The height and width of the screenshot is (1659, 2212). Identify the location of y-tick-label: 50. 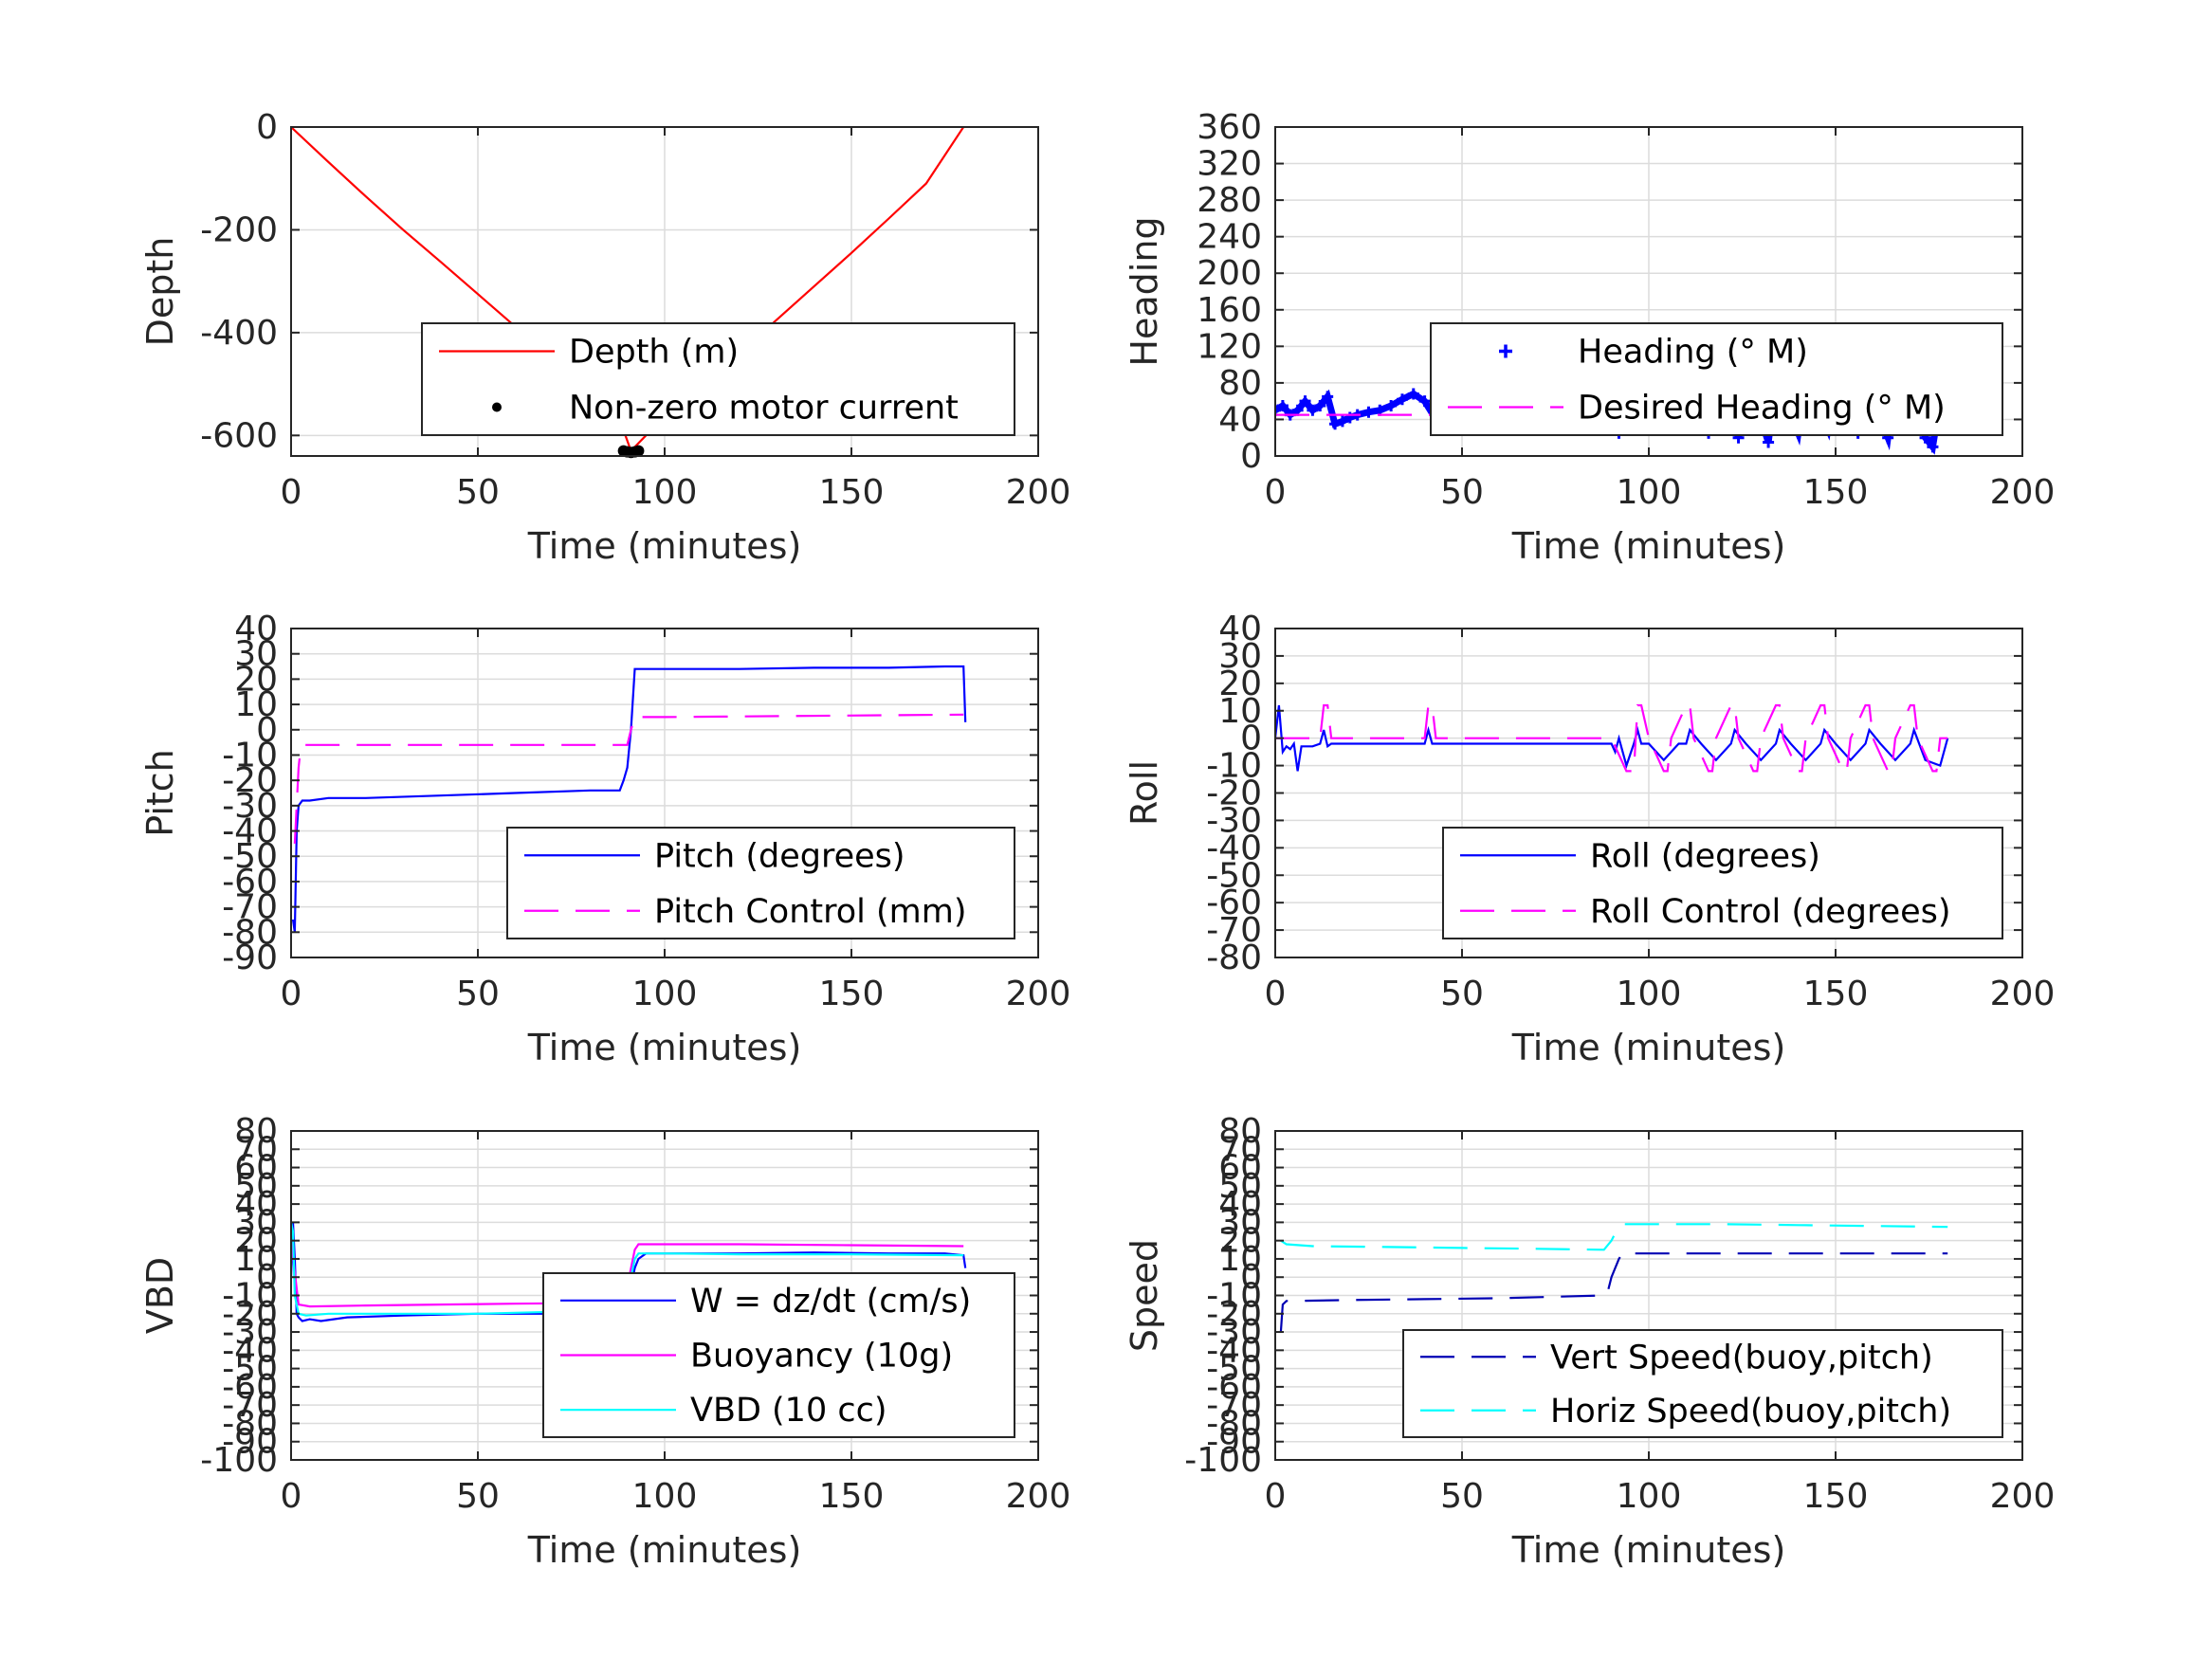
(1240, 1186).